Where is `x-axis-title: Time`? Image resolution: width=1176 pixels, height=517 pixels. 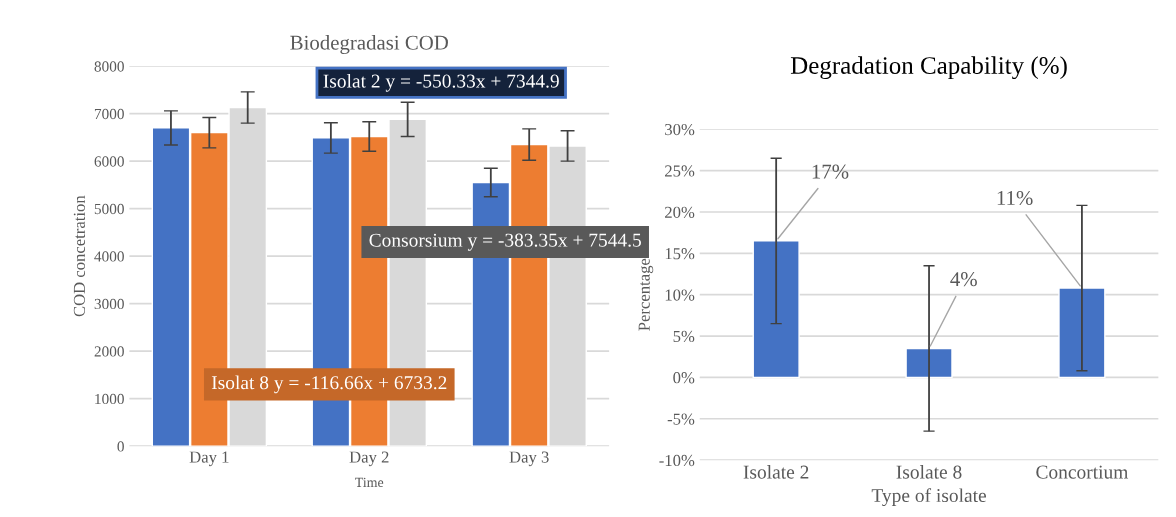
x-axis-title: Time is located at coordinates (369, 482).